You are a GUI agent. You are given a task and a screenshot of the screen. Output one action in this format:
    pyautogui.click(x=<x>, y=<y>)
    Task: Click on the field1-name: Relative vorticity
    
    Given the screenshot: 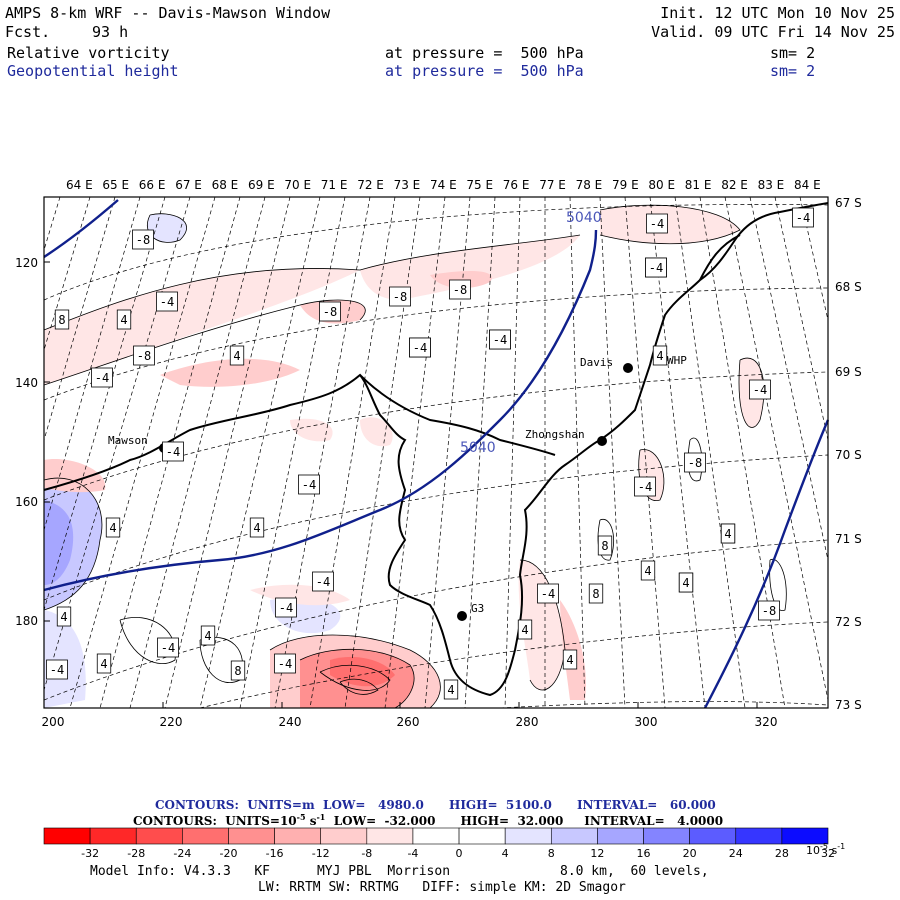 What is the action you would take?
    pyautogui.click(x=88, y=53)
    